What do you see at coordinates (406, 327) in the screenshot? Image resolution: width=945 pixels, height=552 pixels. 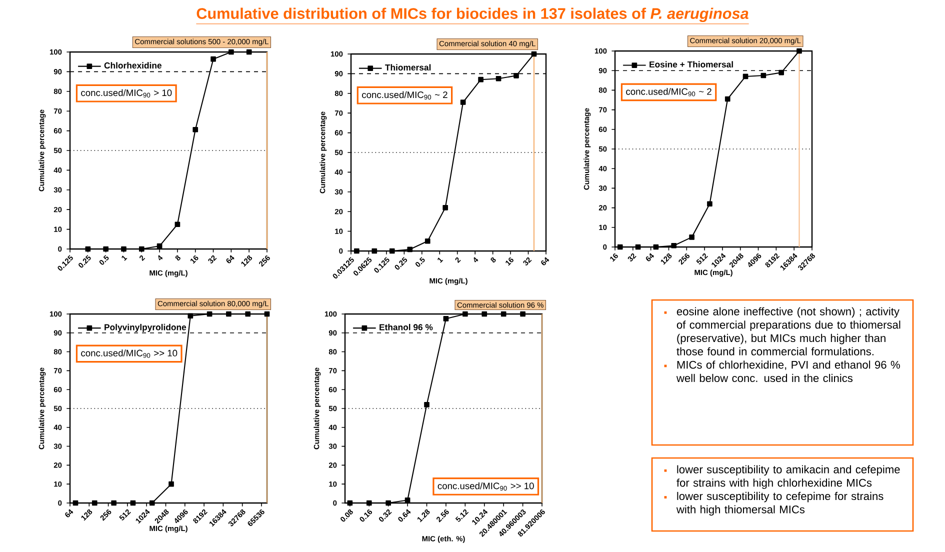 I see `legend-label: Ethanol 96 %` at bounding box center [406, 327].